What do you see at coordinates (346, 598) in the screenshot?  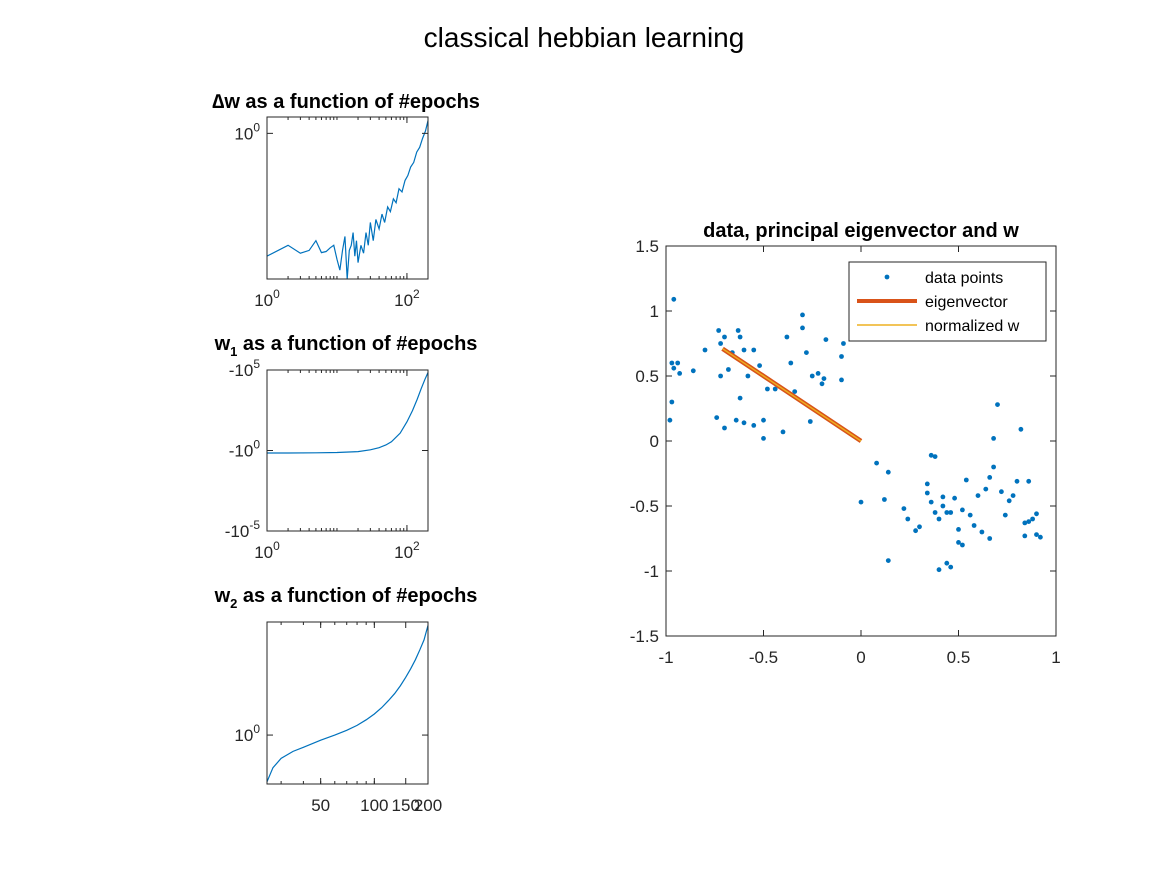 I see `subplot-title: w2 as a function of #epochs` at bounding box center [346, 598].